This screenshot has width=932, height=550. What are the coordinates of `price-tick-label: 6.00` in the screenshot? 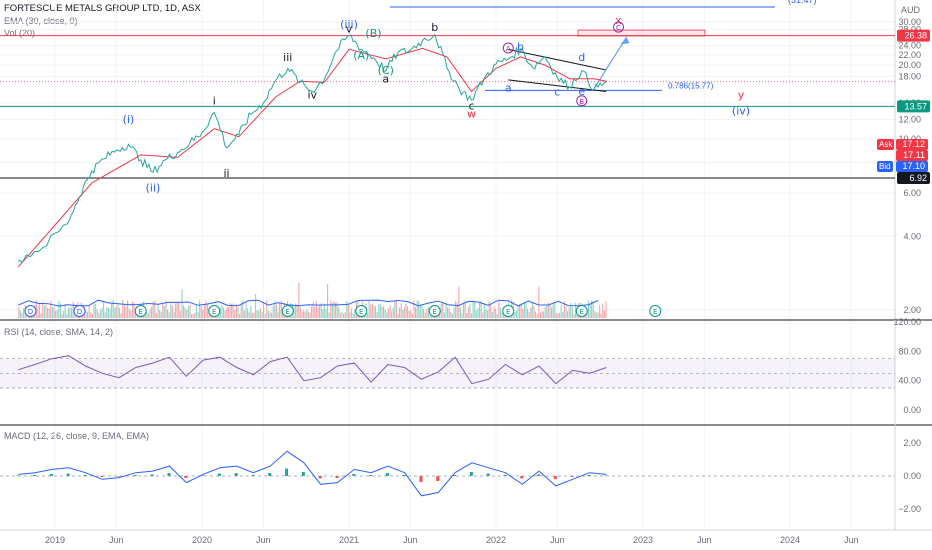 It's located at (912, 193).